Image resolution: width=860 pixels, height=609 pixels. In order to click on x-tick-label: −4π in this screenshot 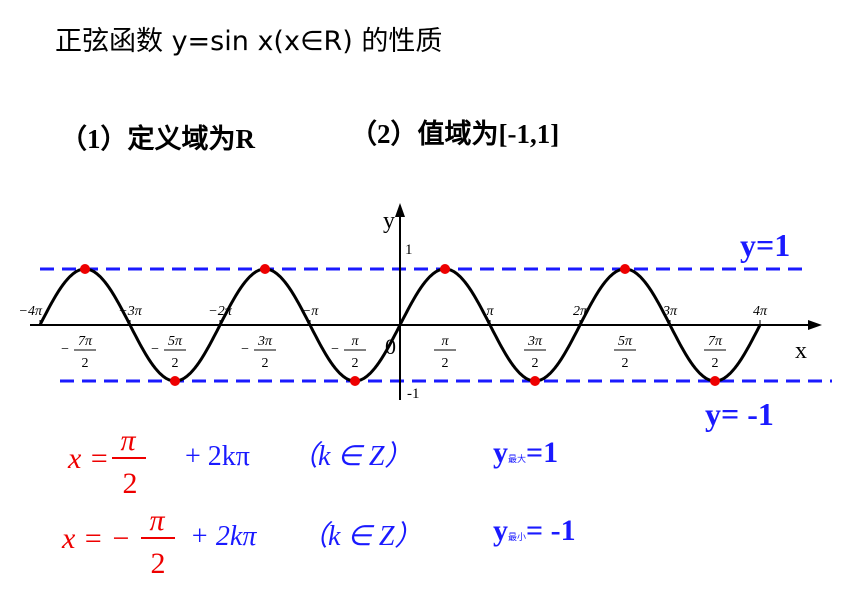, I will do `click(31, 311)`.